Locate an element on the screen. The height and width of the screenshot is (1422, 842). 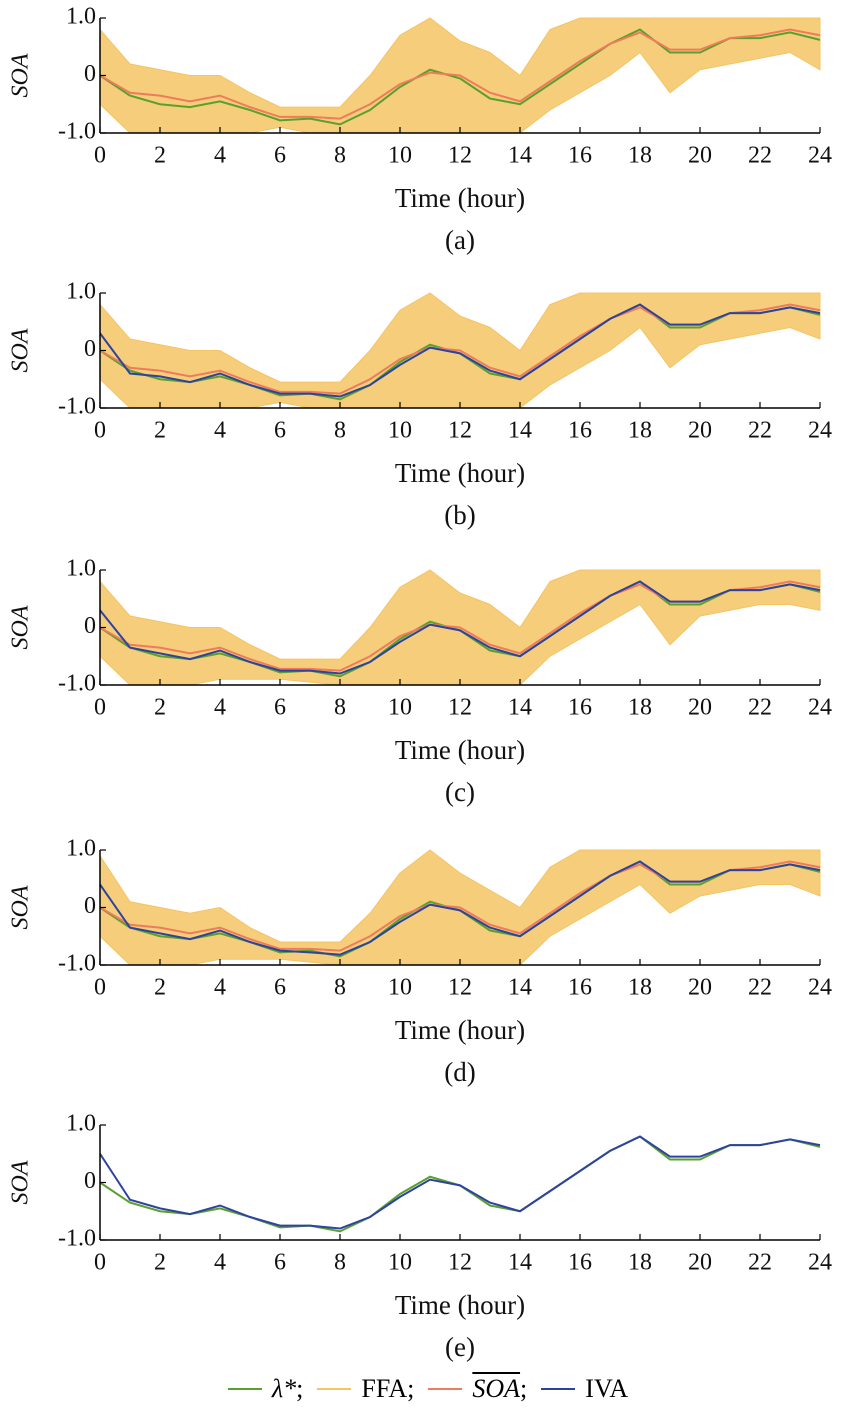
panel-caption: (a) is located at coordinates (460, 240).